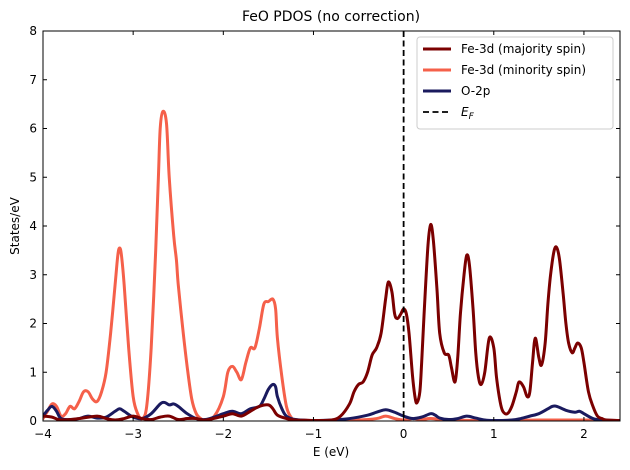  What do you see at coordinates (133, 434) in the screenshot?
I see `x-tick-label: −3` at bounding box center [133, 434].